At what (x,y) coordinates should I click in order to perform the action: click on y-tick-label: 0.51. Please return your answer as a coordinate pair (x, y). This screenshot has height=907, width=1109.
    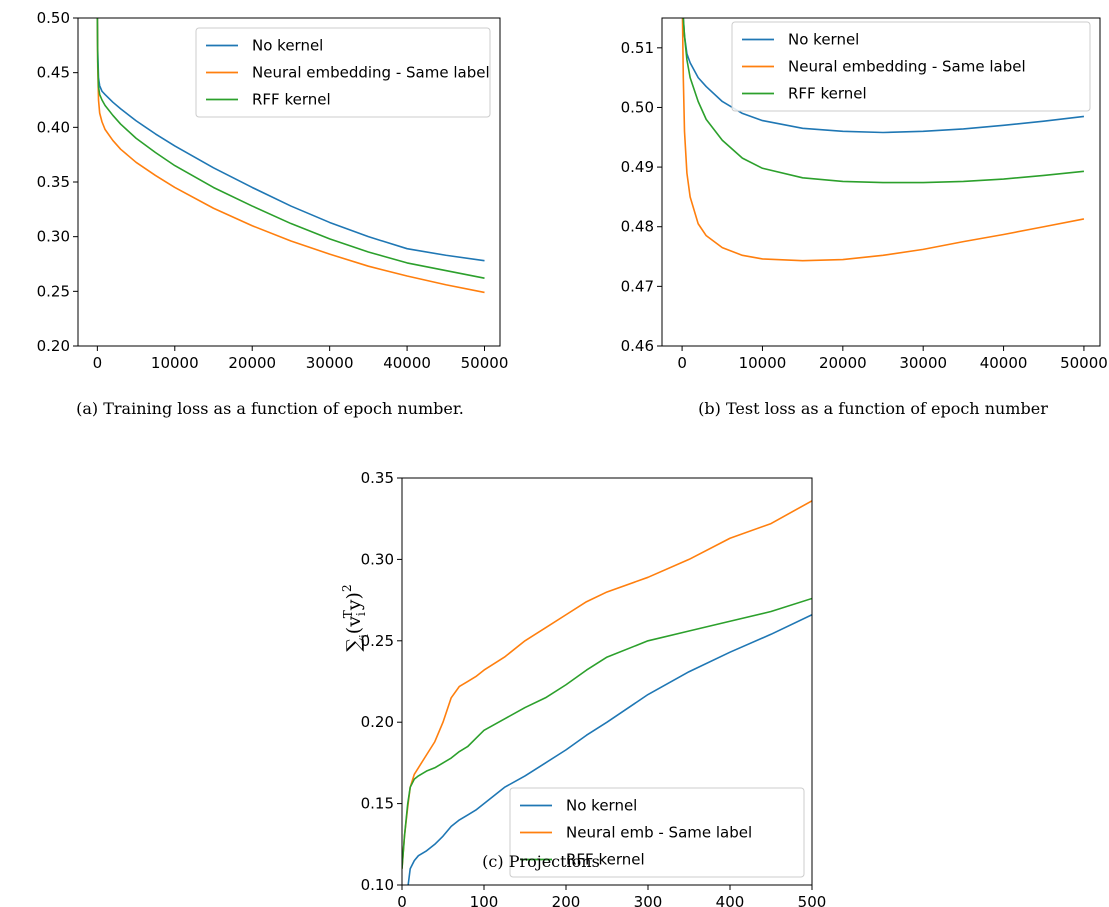
    Looking at the image, I should click on (637, 48).